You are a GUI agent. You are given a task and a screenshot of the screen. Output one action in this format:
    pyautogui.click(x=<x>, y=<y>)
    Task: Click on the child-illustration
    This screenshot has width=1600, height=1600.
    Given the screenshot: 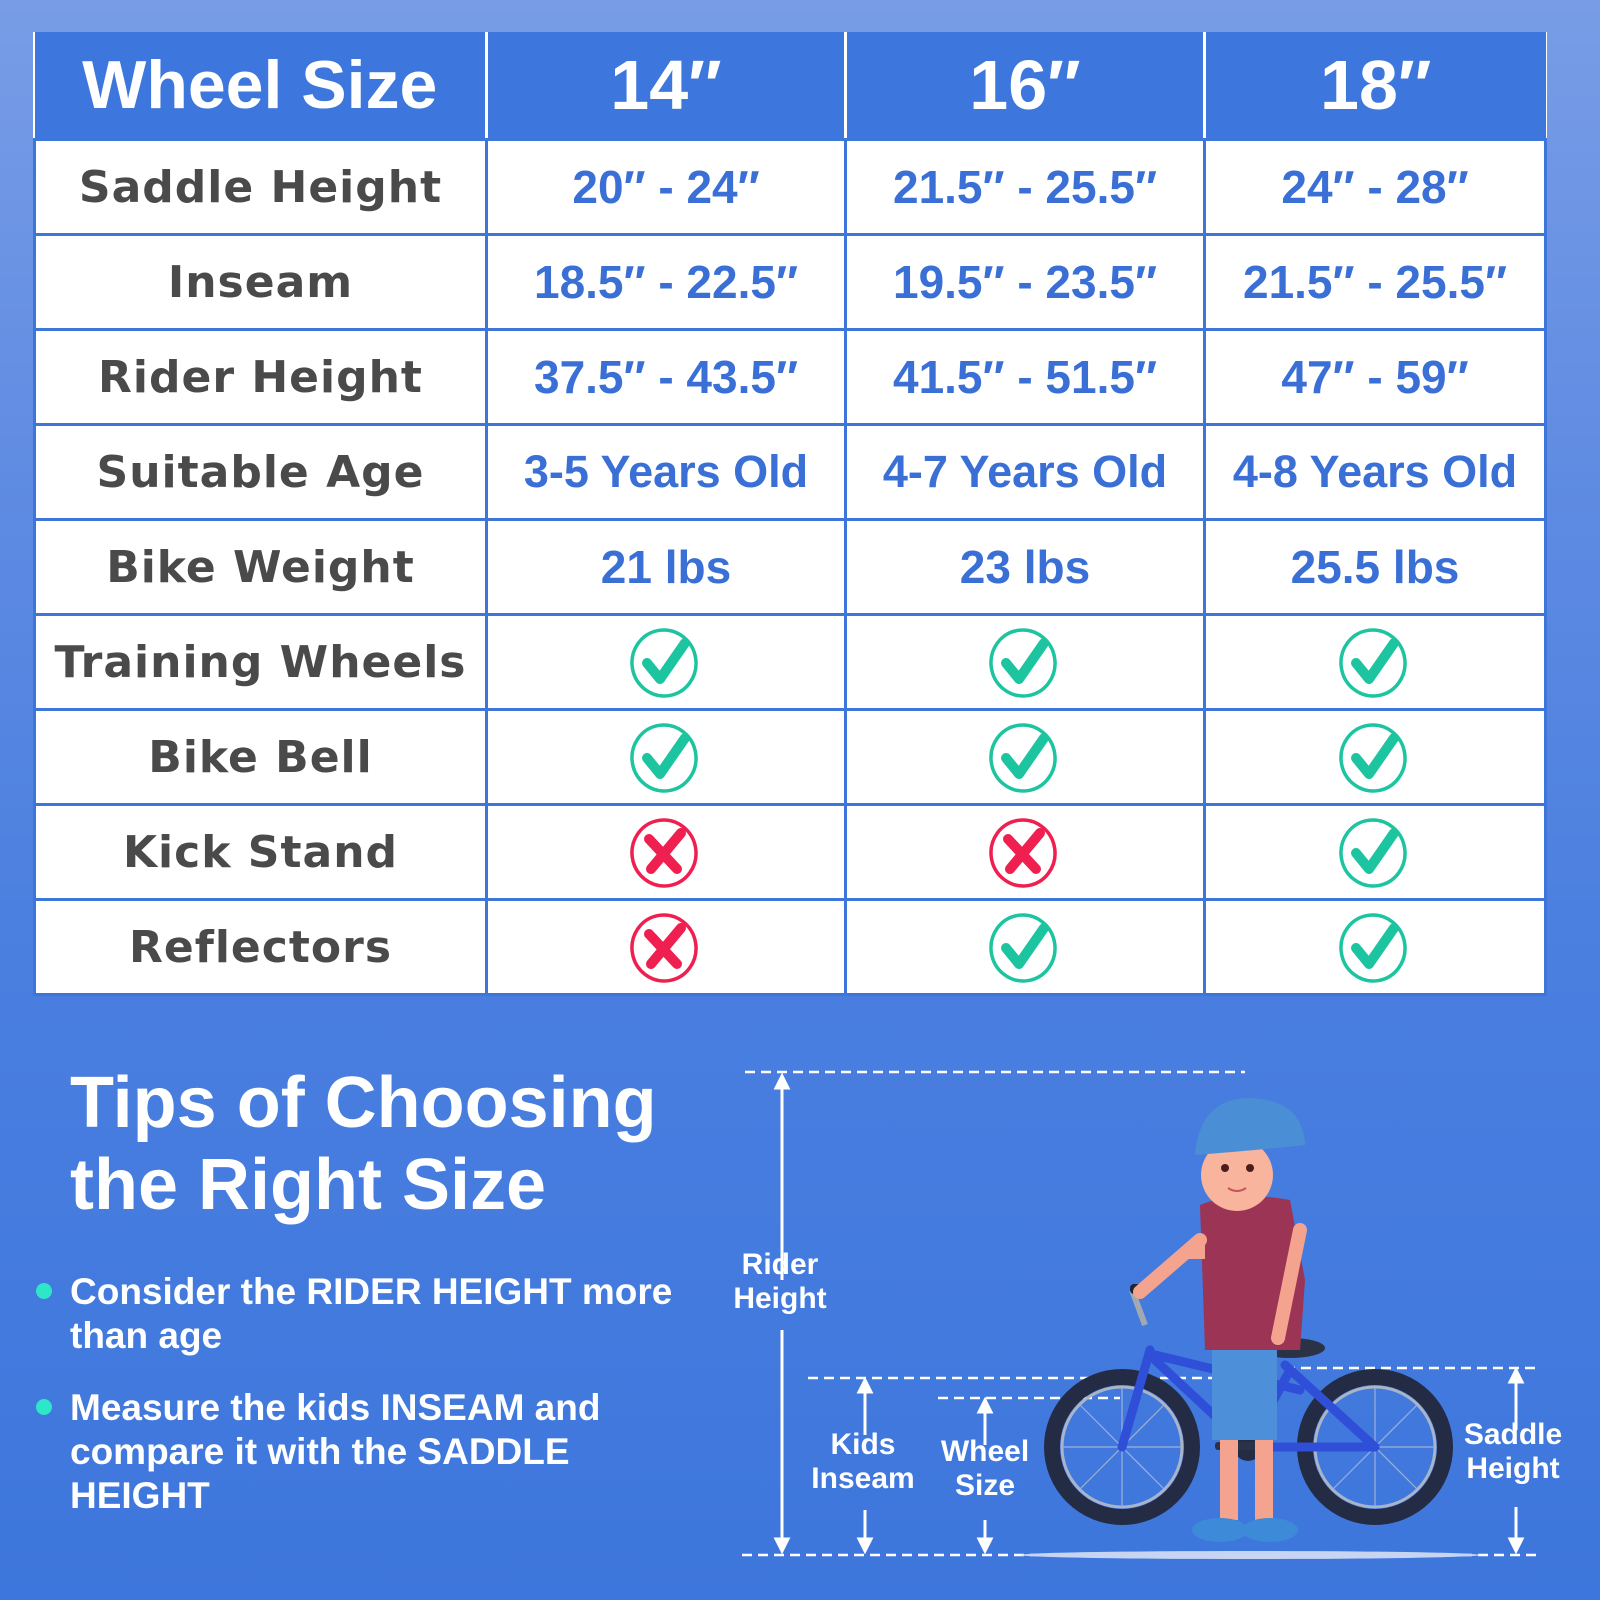 What is the action you would take?
    pyautogui.click(x=1220, y=1320)
    